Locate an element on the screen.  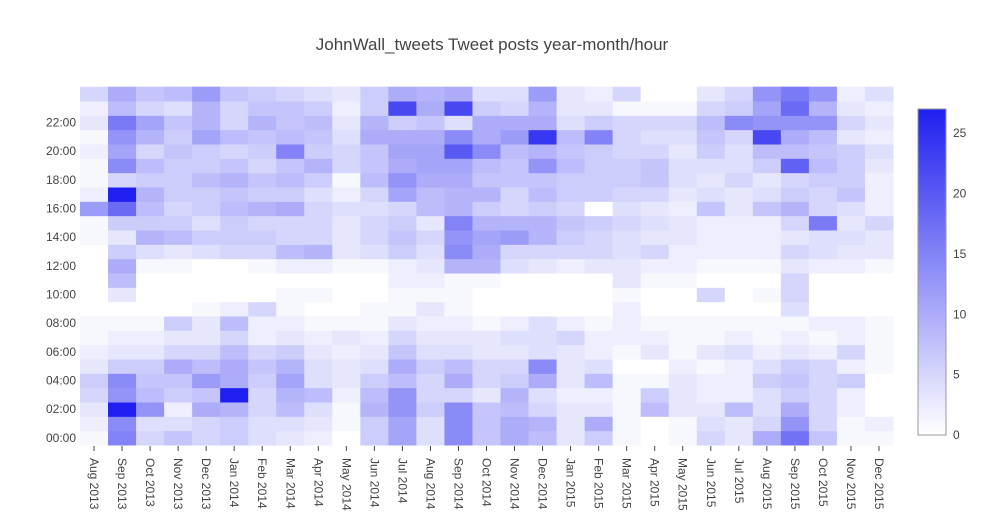
y-tick-label: 08:00 is located at coordinates (61, 323).